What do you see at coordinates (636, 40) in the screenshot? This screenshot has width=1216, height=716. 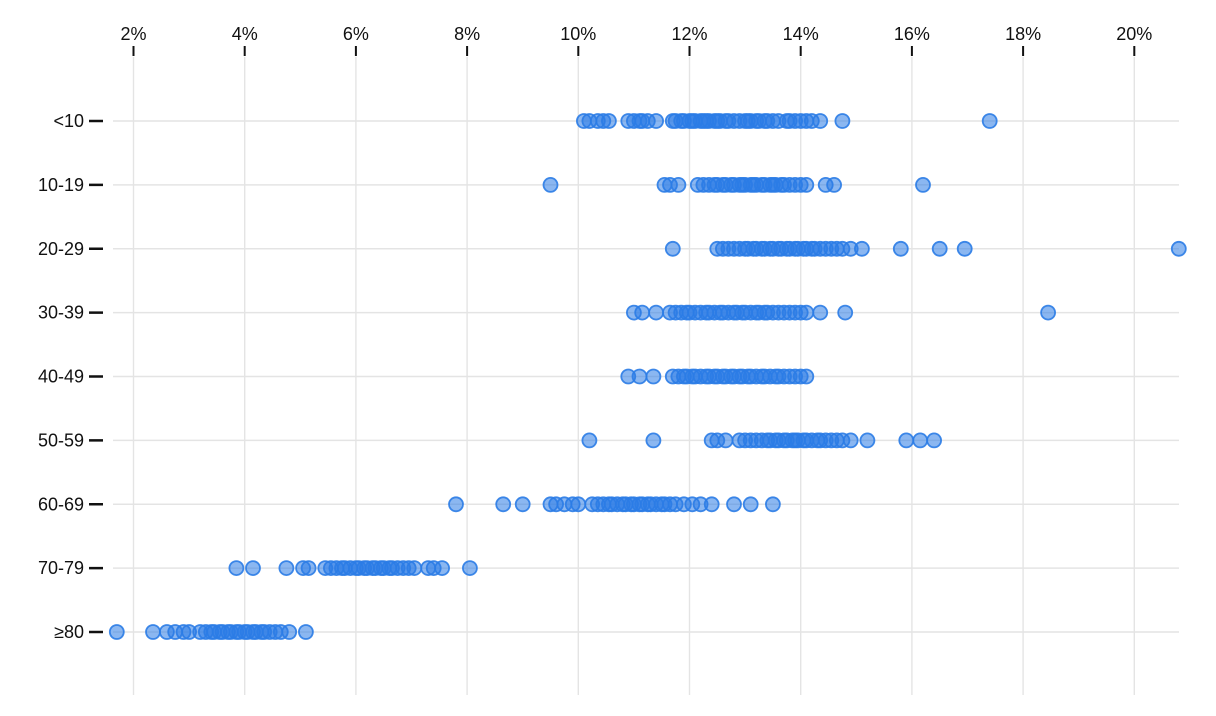 I see `x-axis-top: 2% 4% 6% 8% 10% 12% 14% 16% 18% 20%` at bounding box center [636, 40].